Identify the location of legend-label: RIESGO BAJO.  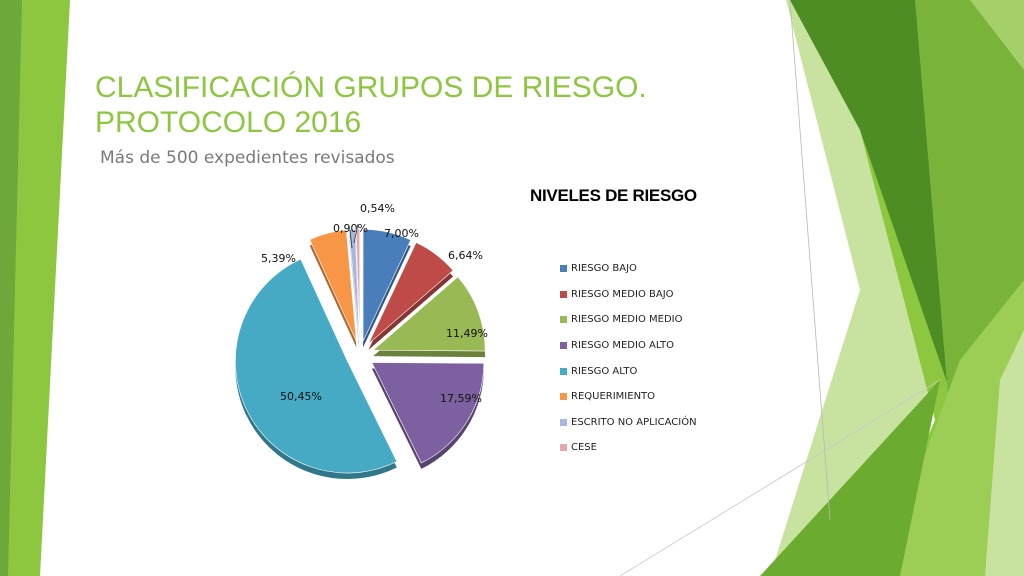
(604, 269).